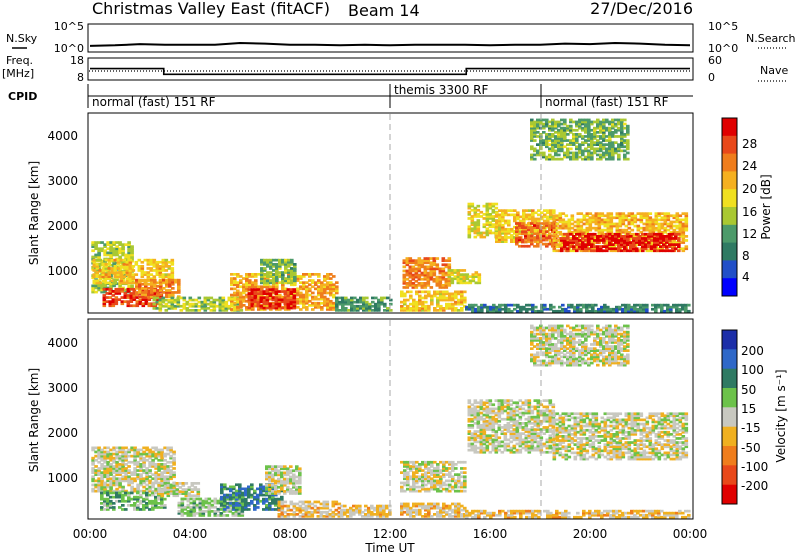 The image size is (800, 554). I want to click on freq-tick-bottom: 8, so click(80, 77).